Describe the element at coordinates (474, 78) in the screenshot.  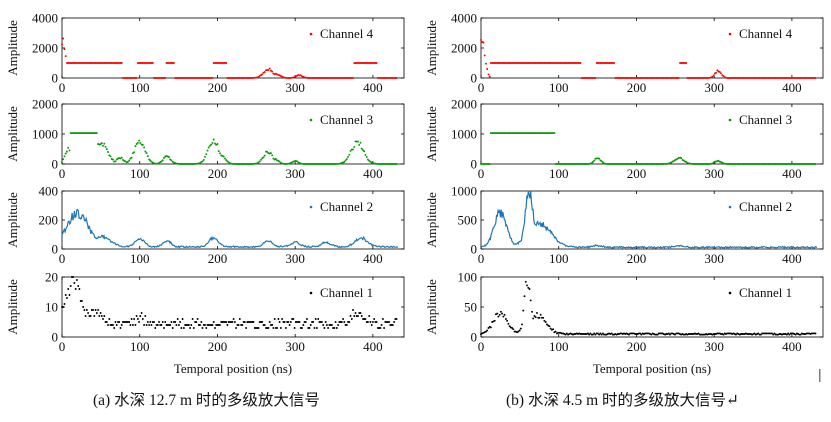
I see `y-tick-label-b-channel-4: 0` at that location.